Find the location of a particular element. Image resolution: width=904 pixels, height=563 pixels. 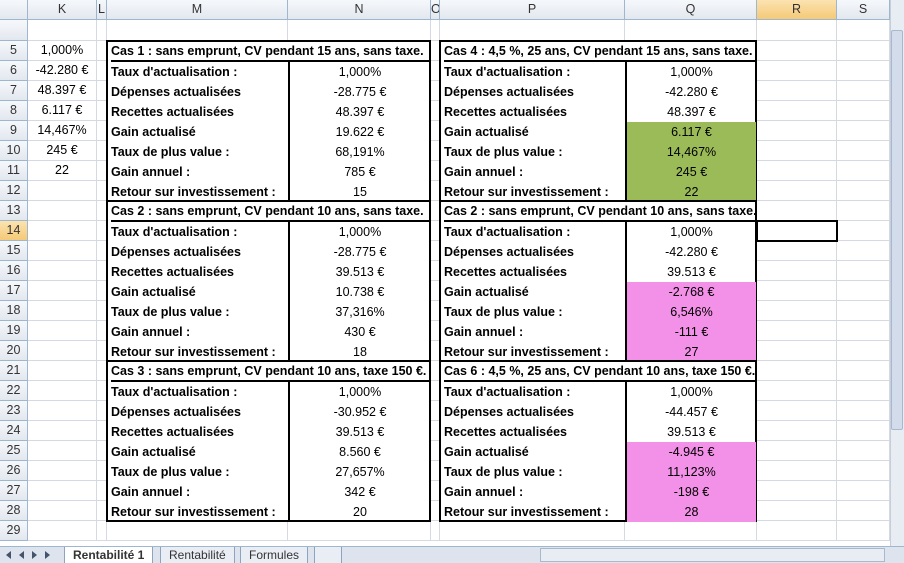

column-header: K is located at coordinates (62, 10).